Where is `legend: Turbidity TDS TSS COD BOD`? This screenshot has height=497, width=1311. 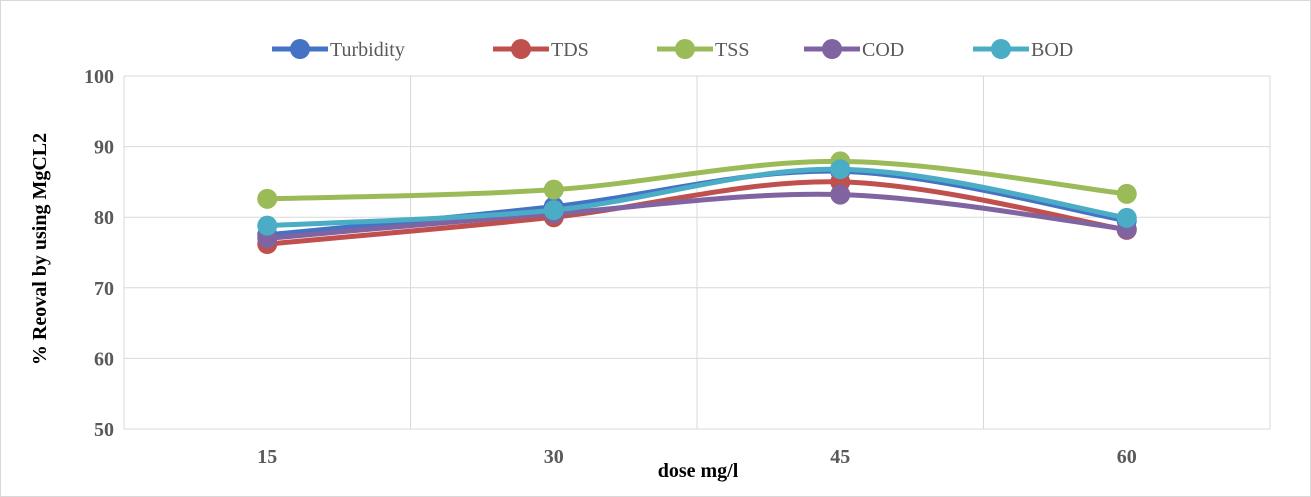 legend: Turbidity TDS TSS COD BOD is located at coordinates (672, 50).